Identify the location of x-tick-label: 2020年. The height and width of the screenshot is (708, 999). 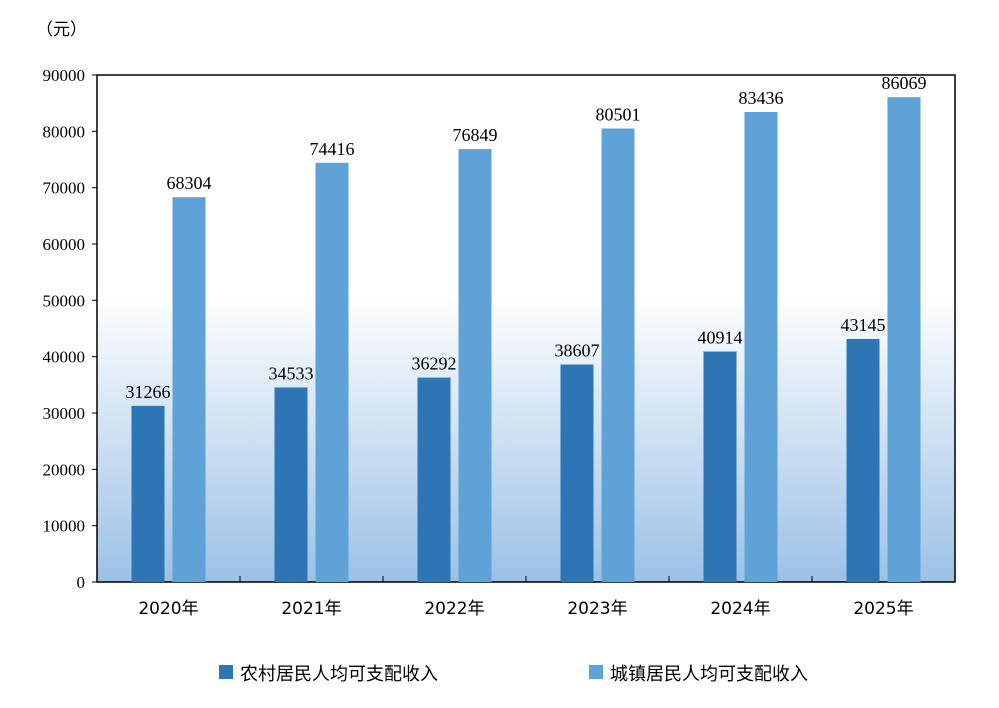
(168, 609).